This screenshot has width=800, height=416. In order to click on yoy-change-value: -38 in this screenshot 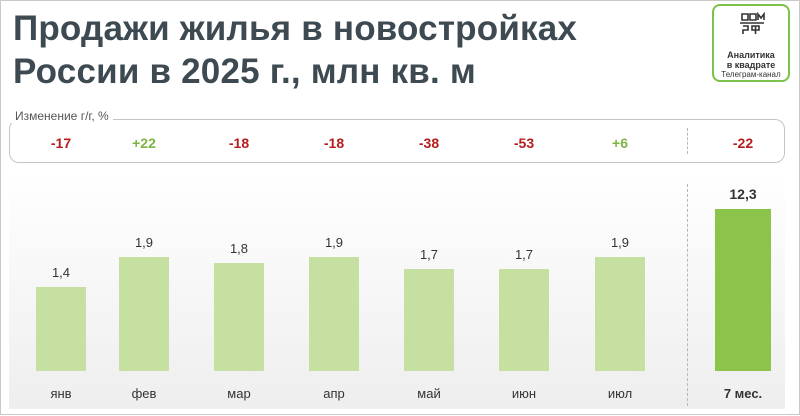, I will do `click(429, 143)`.